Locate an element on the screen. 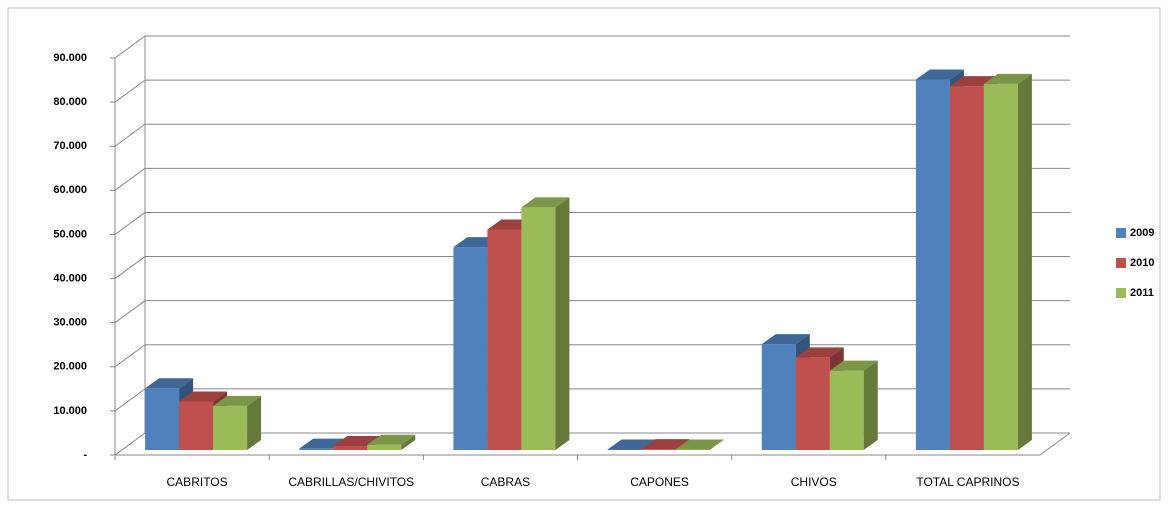  y-tick-label: 70.000 is located at coordinates (70, 146).